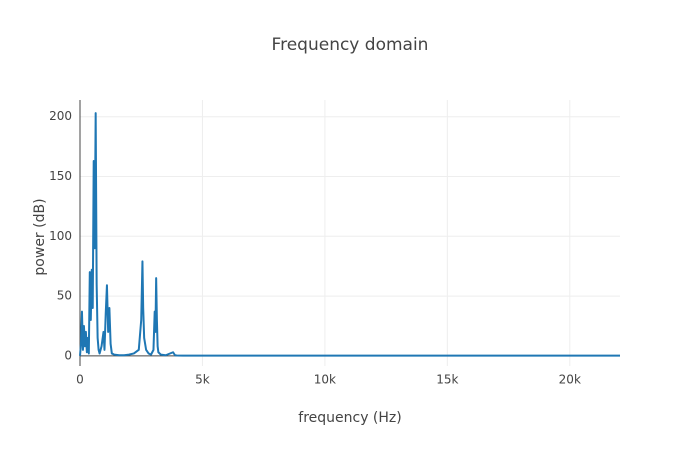 The height and width of the screenshot is (450, 700). Describe the element at coordinates (325, 380) in the screenshot. I see `x-tick-label: 10k` at that location.